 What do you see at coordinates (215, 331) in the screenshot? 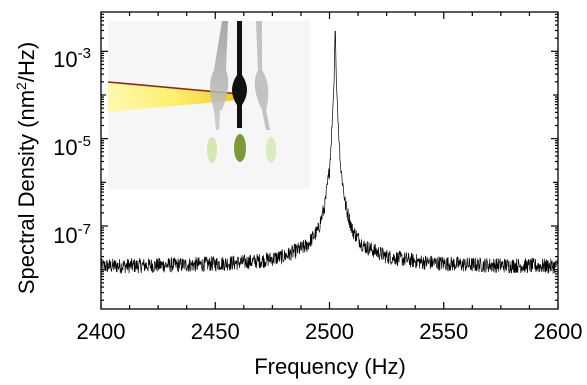
I see `x-tick-label: 2450` at bounding box center [215, 331].